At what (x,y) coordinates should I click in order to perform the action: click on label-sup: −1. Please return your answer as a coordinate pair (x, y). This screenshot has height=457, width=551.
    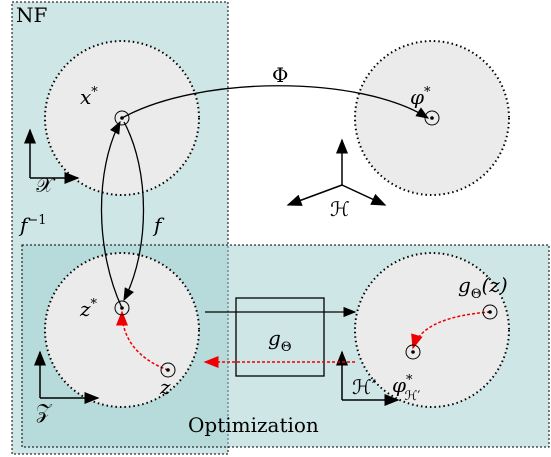
    Looking at the image, I should click on (36, 220).